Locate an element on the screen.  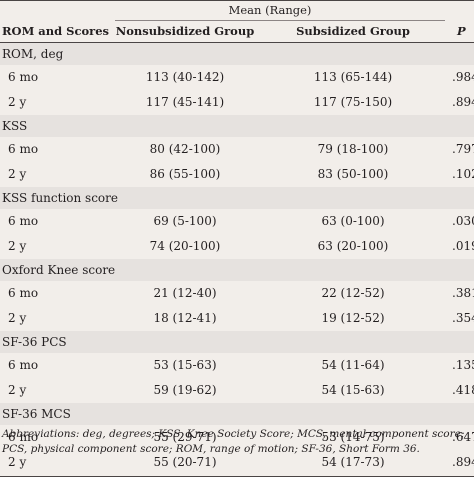
cell-subsidized: 113 (65-144) is located at coordinates (353, 77).